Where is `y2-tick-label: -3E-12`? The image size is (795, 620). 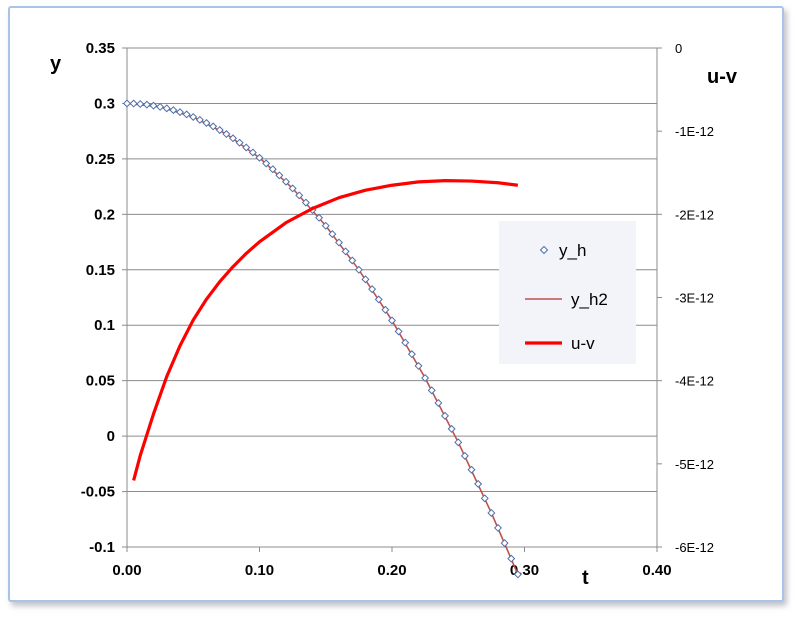
y2-tick-label: -3E-12 is located at coordinates (694, 298).